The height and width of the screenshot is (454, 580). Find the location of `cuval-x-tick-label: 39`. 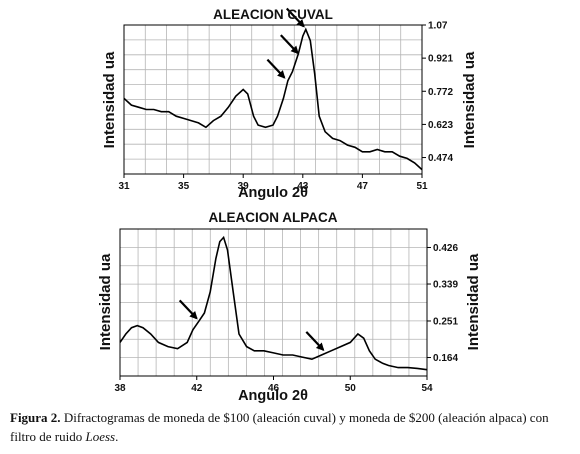

cuval-x-tick-label: 39 is located at coordinates (244, 186).